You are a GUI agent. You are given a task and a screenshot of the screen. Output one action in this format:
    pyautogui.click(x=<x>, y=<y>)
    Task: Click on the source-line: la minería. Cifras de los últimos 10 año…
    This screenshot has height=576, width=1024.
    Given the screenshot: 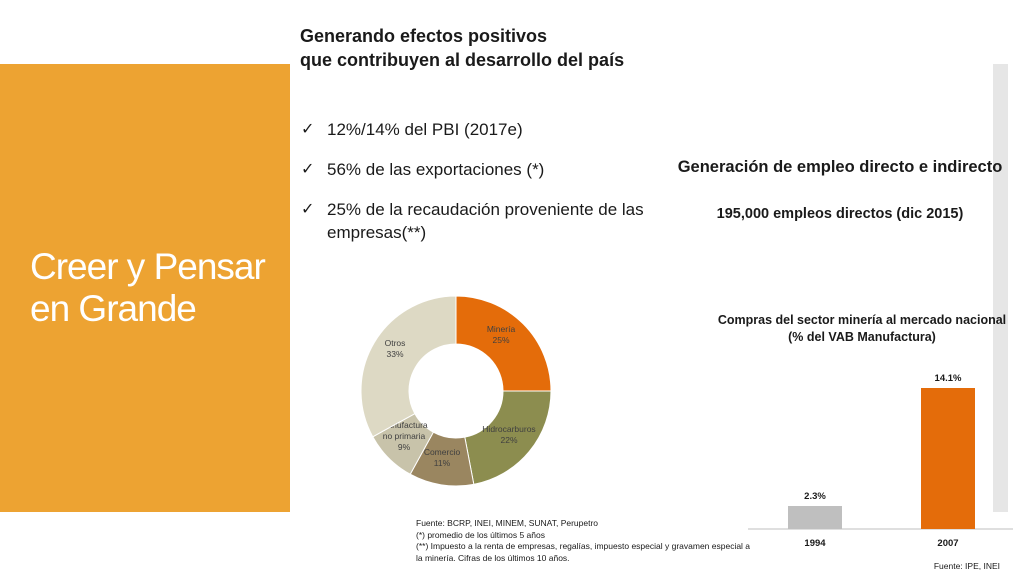 What is the action you would take?
    pyautogui.click(x=493, y=557)
    